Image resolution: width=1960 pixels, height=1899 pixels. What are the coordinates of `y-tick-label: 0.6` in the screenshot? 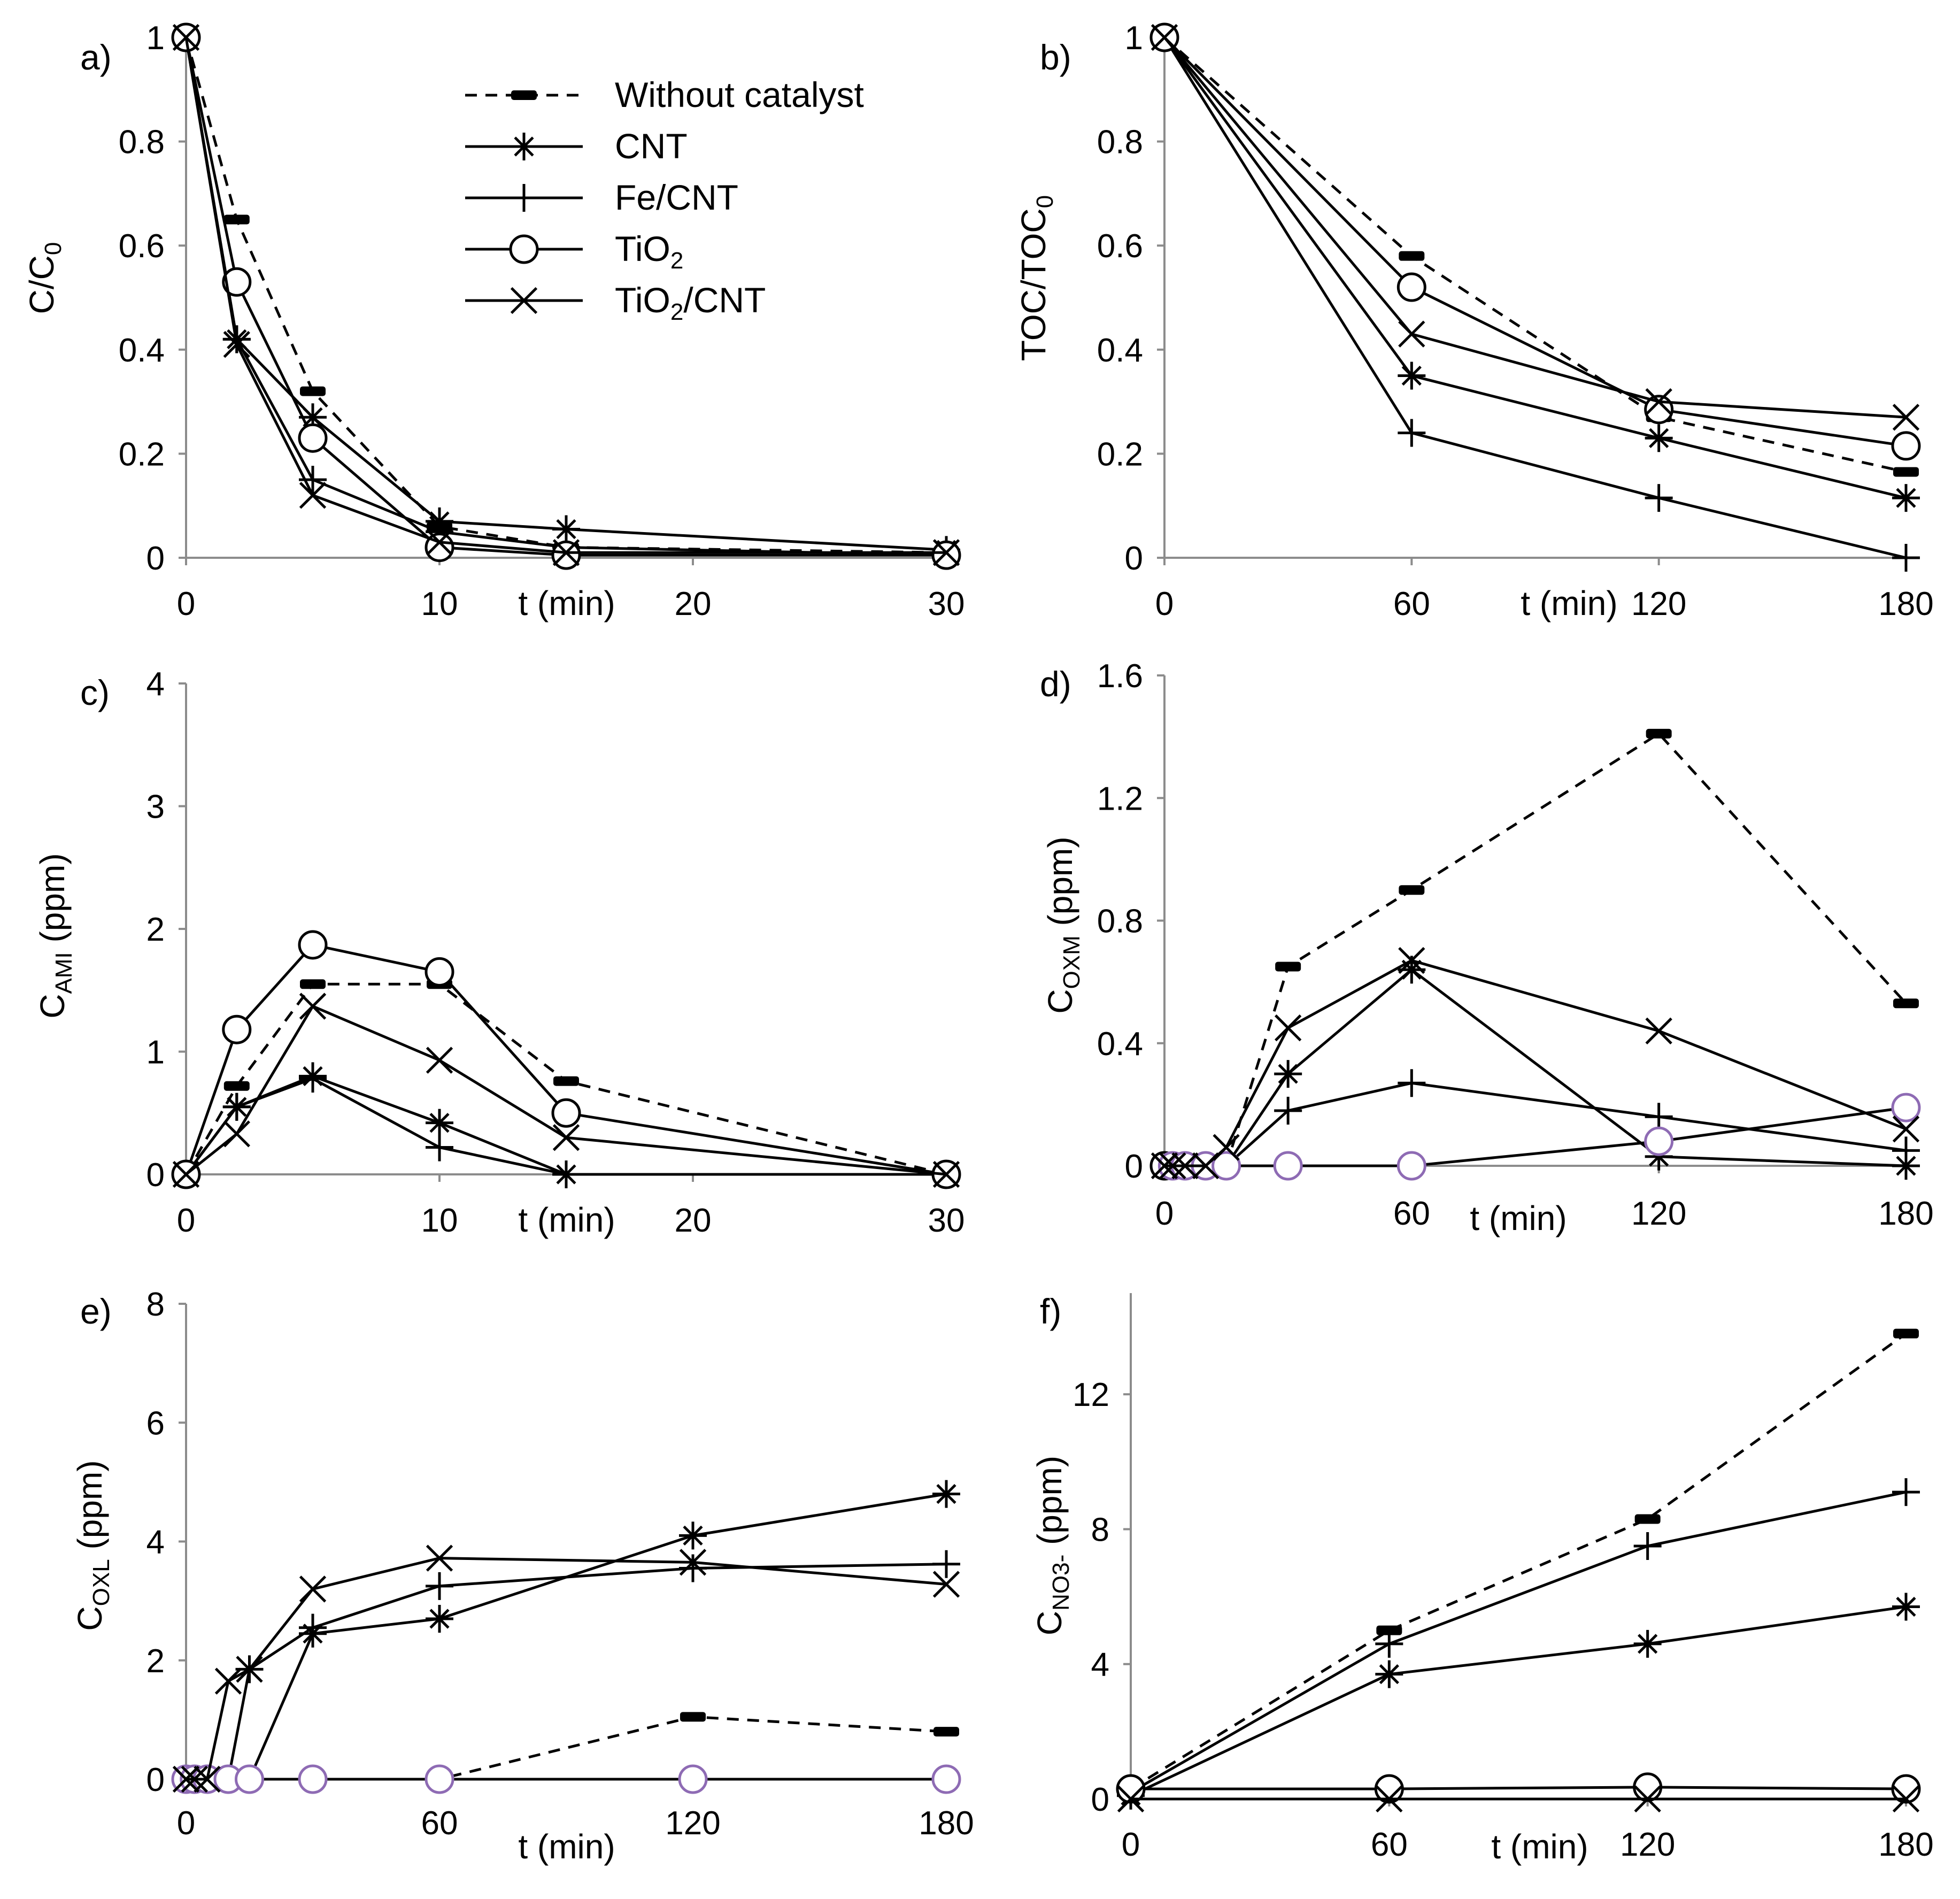 It's located at (1120, 246).